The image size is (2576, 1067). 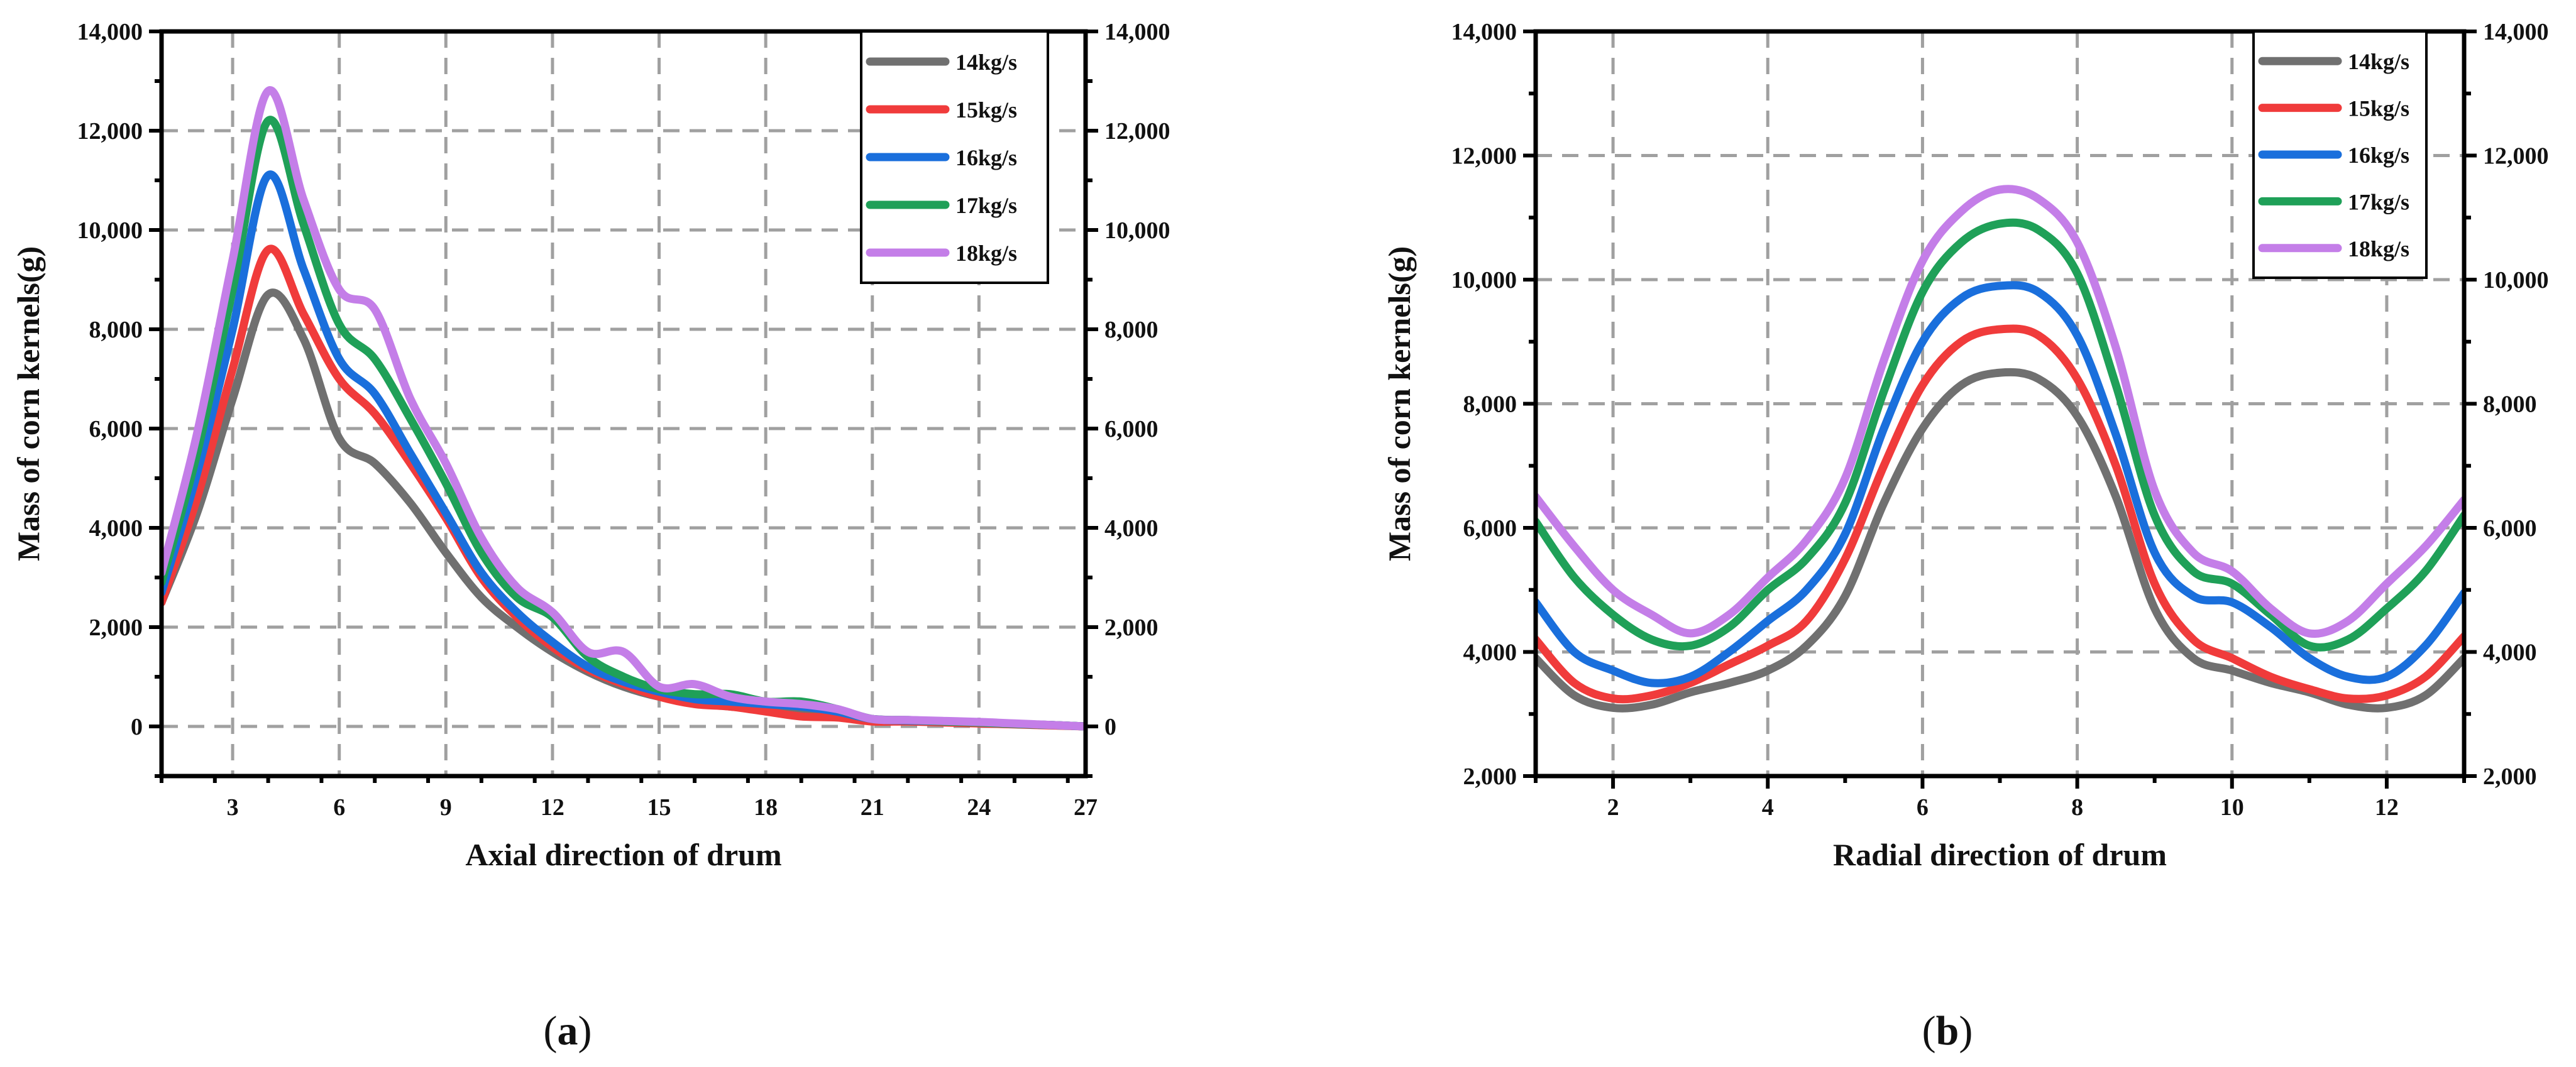 What do you see at coordinates (1110, 727) in the screenshot?
I see `y-right-tick-label: 0` at bounding box center [1110, 727].